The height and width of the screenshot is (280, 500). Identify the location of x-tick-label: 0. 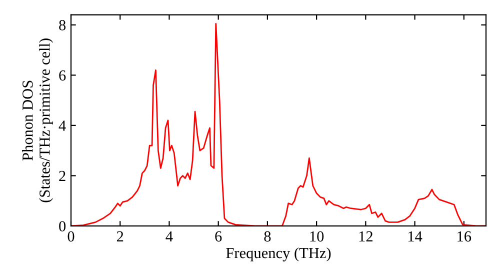
(71, 236).